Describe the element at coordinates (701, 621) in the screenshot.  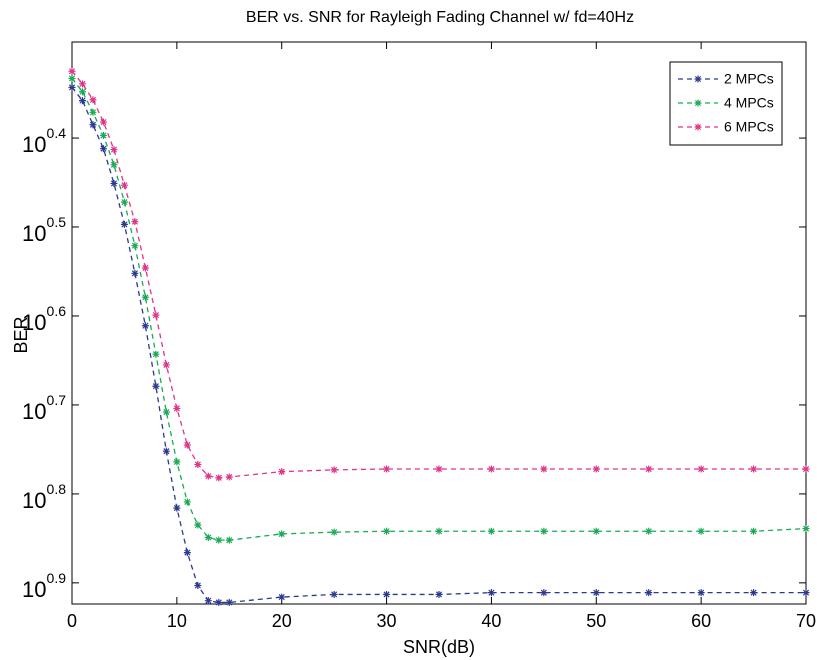
I see `x-tick-label: 60` at that location.